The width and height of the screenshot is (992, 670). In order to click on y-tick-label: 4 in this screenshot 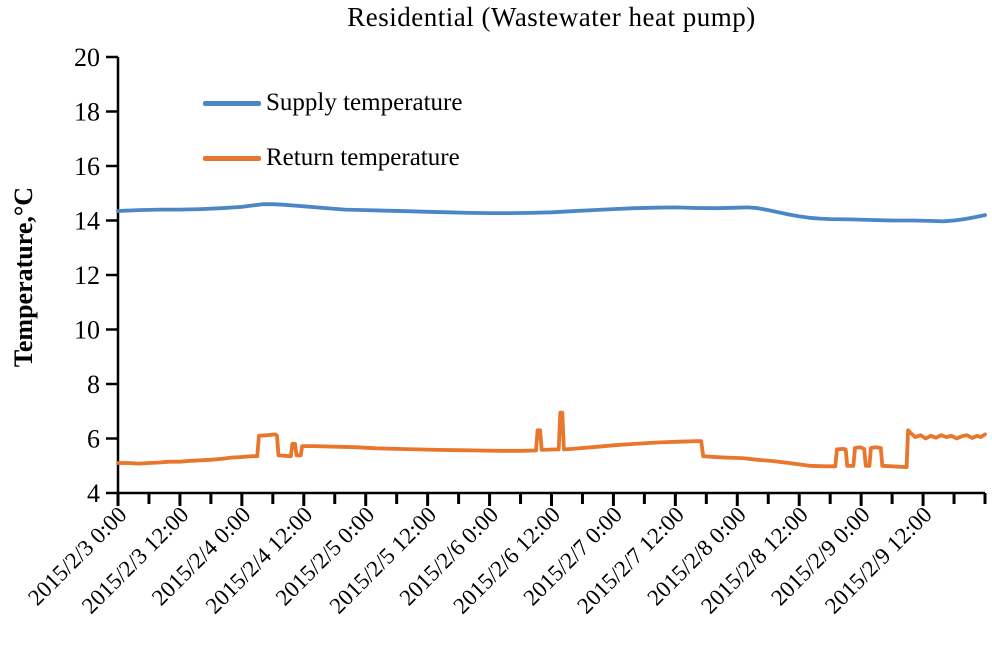, I will do `click(93, 493)`.